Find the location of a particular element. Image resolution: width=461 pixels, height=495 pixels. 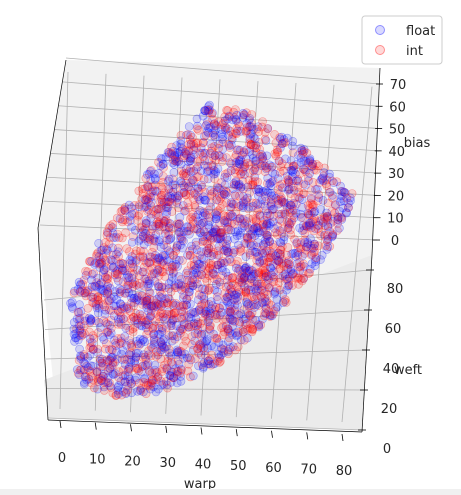

x-tick-mark is located at coordinates (60, 424).